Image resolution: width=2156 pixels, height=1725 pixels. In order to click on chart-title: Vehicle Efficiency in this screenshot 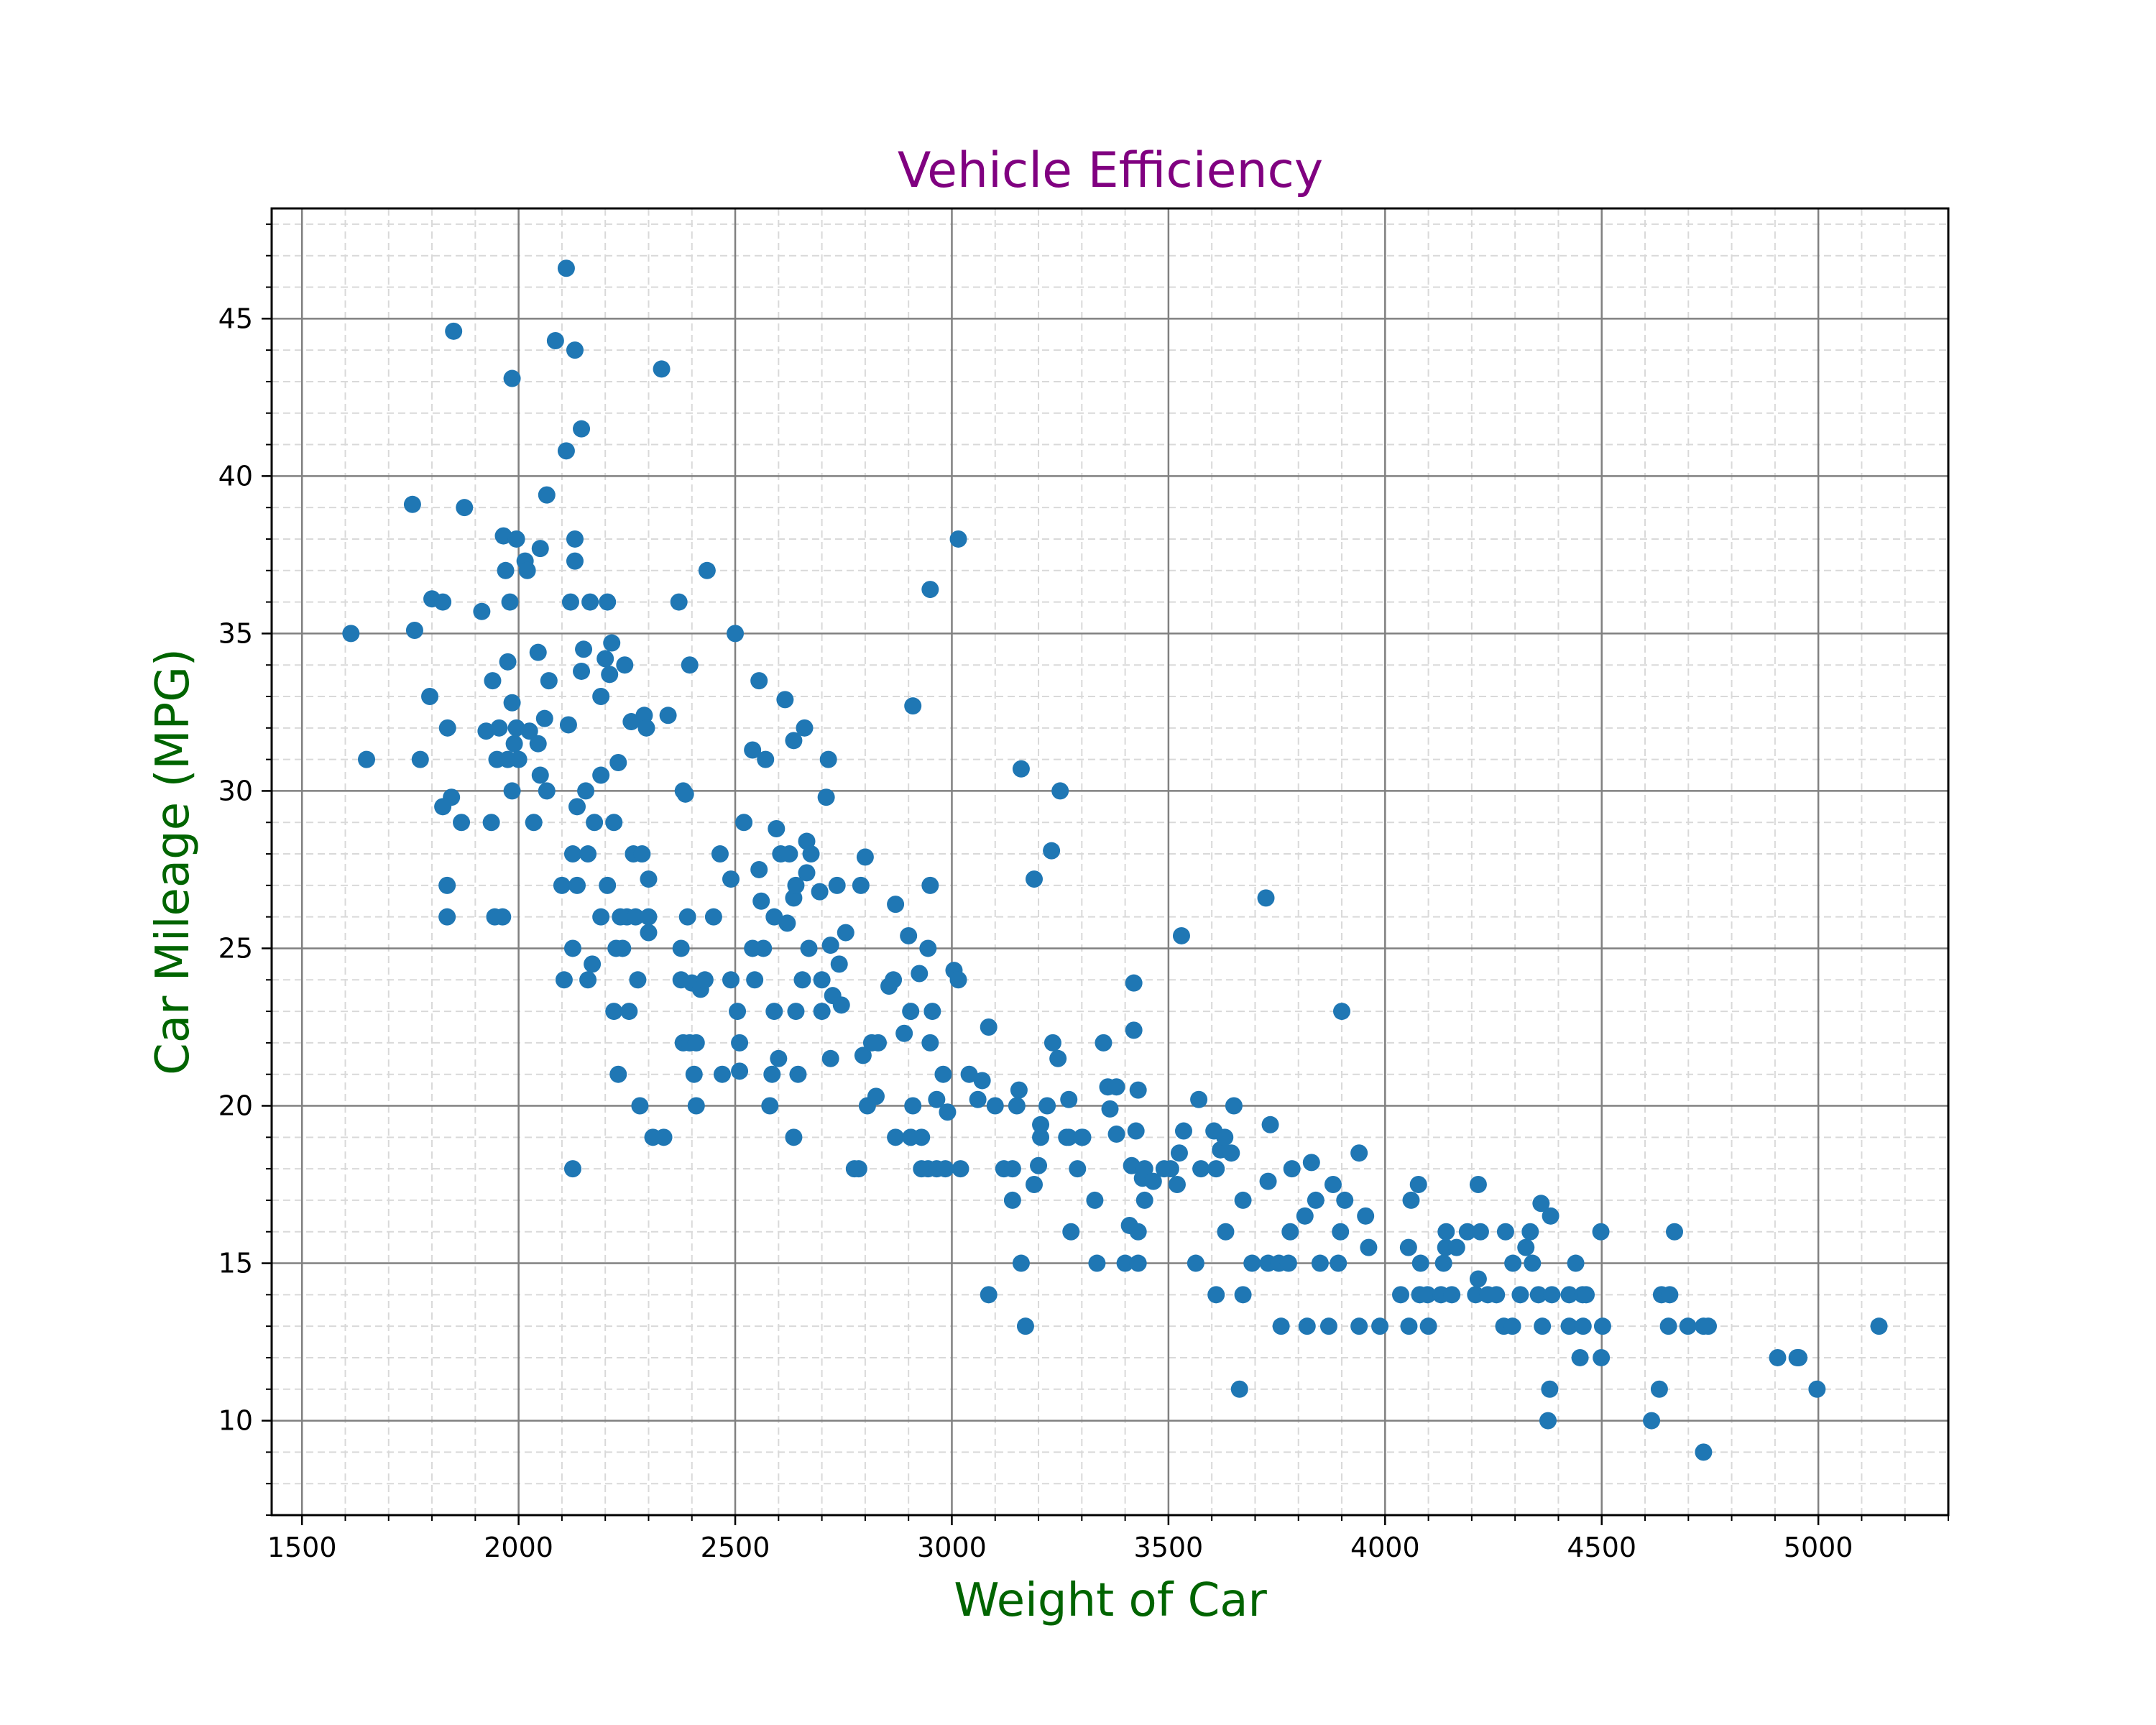, I will do `click(1110, 170)`.